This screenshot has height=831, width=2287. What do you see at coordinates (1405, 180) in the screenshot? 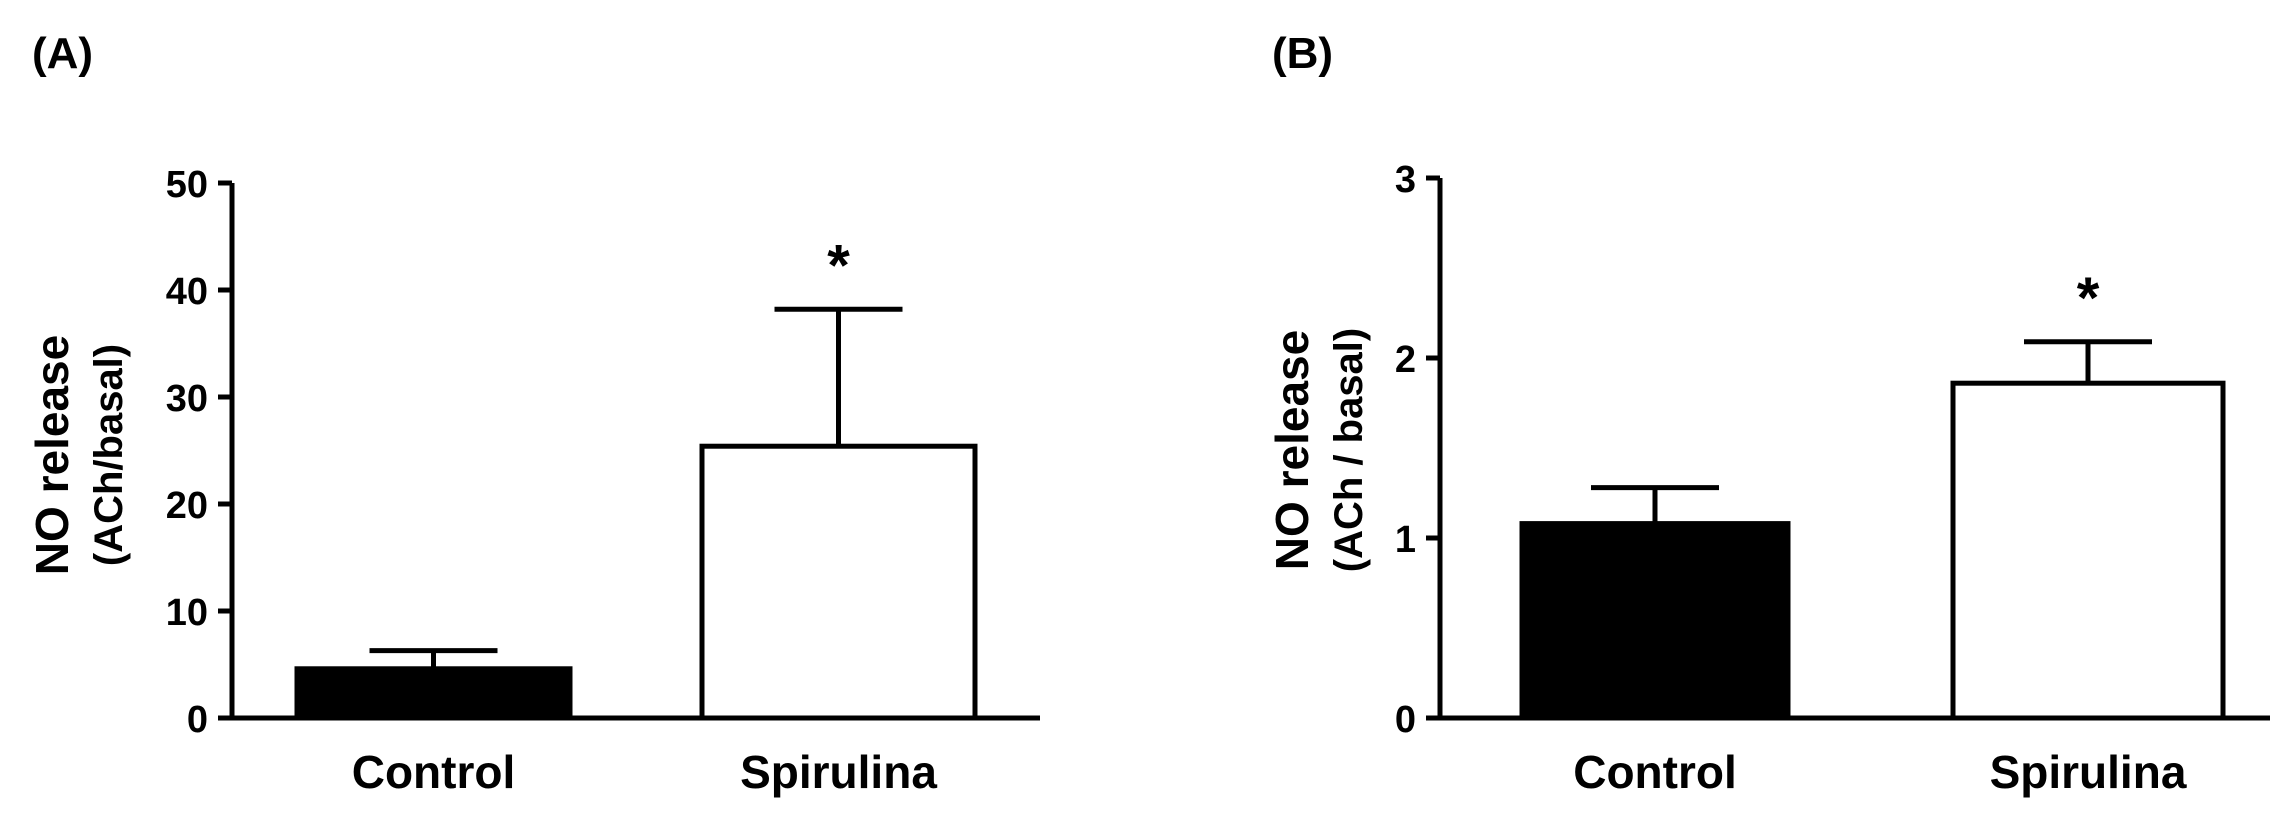
I see `y-tick-label: 3` at bounding box center [1405, 180].